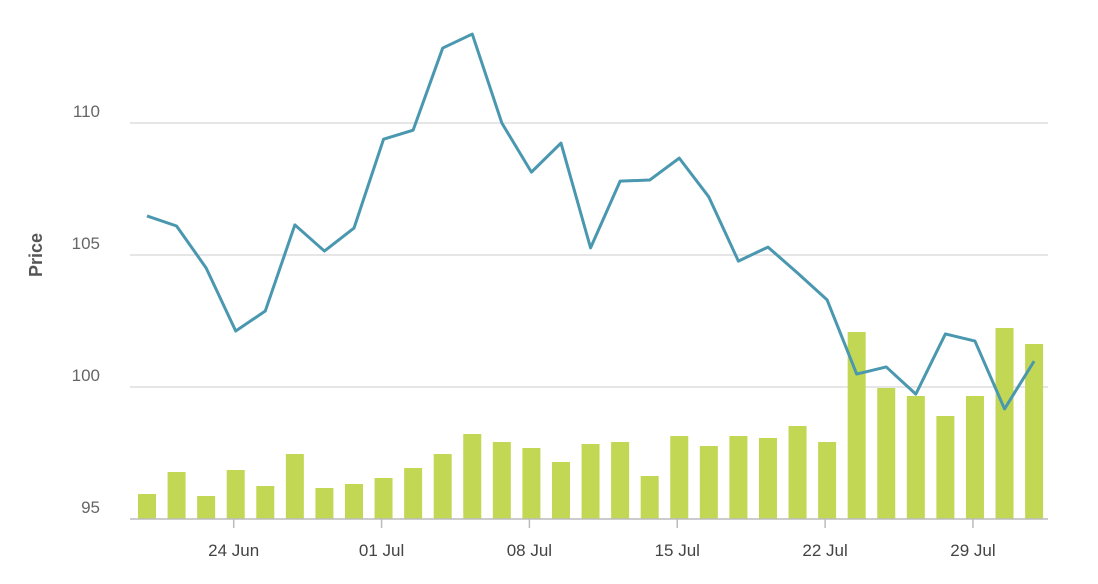 The height and width of the screenshot is (584, 1098). Describe the element at coordinates (90, 507) in the screenshot. I see `y-tick-label: 95` at that location.